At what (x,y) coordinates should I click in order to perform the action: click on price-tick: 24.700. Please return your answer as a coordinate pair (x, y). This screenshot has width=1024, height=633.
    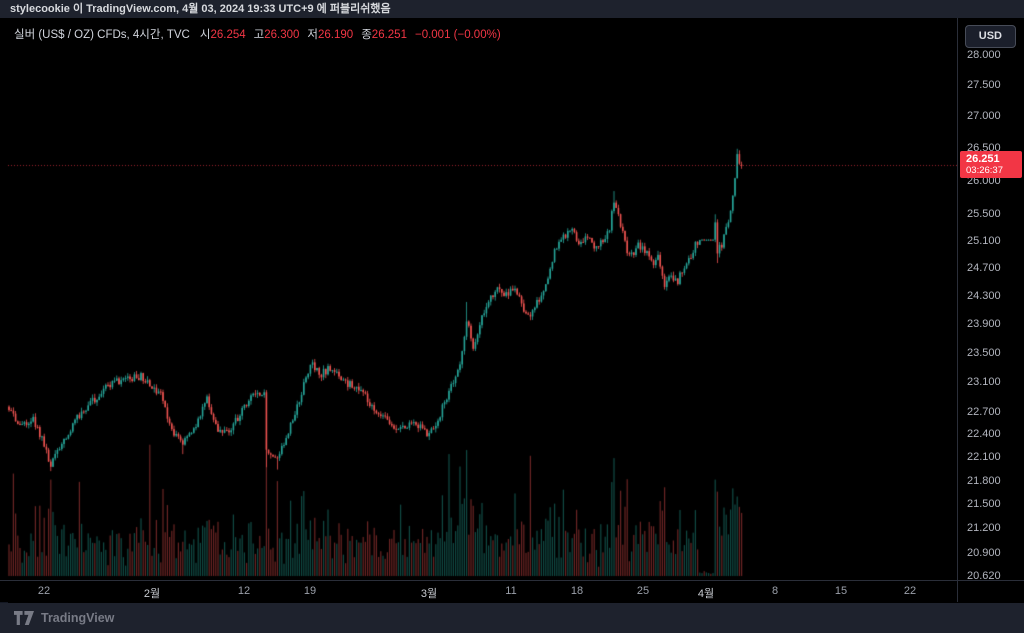
    Looking at the image, I should click on (984, 268).